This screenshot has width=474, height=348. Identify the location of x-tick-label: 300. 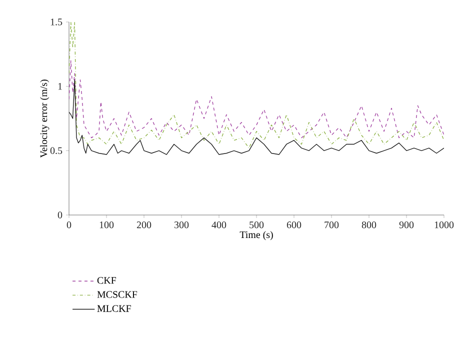
(181, 225).